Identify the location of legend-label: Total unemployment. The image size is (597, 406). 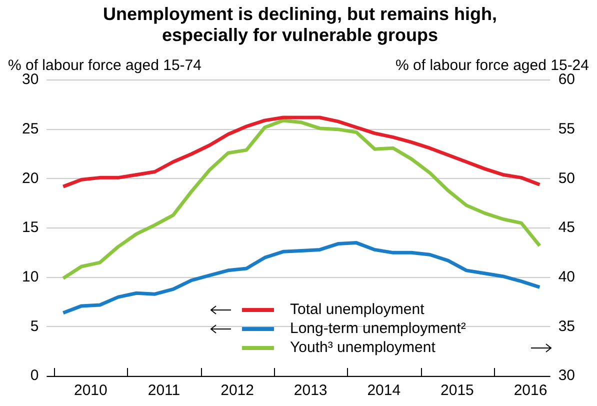
(358, 309).